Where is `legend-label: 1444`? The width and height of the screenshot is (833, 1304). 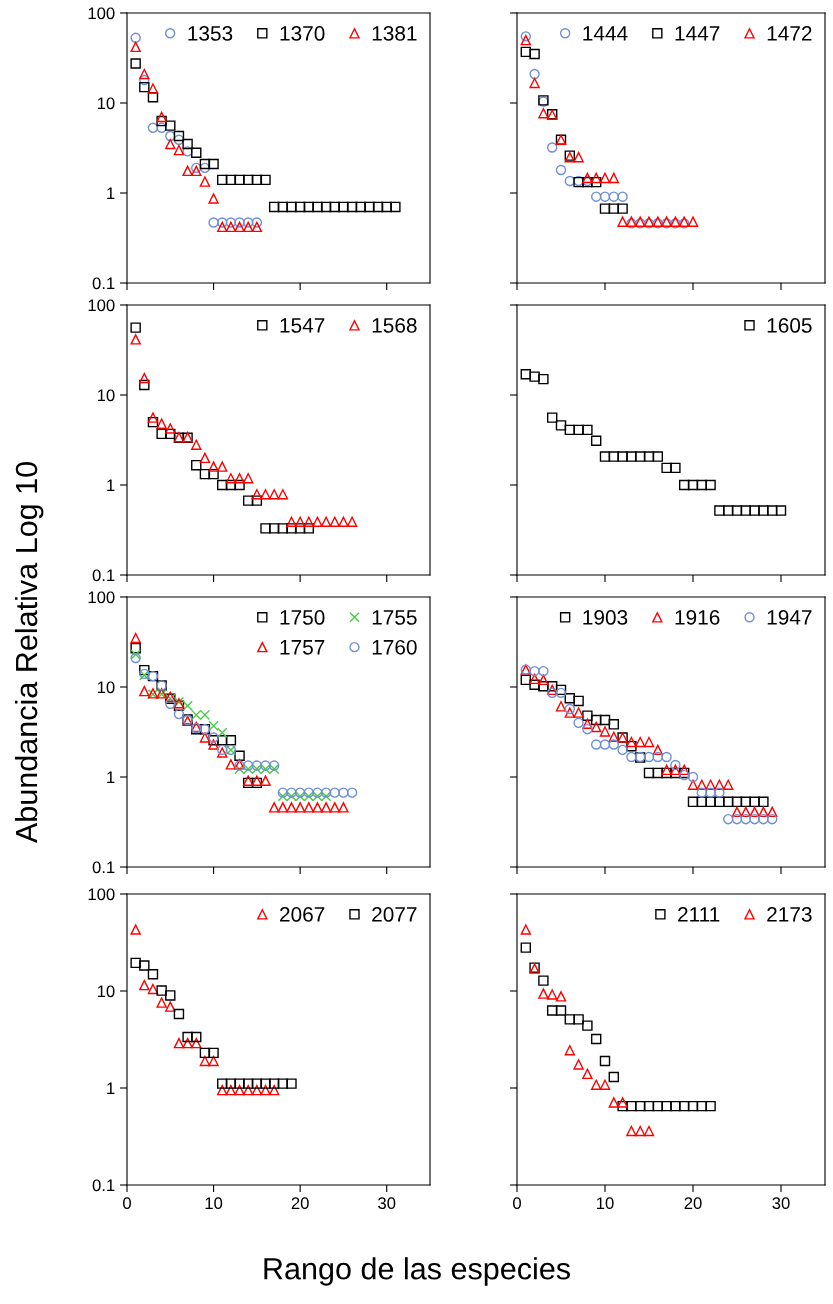 legend-label: 1444 is located at coordinates (605, 33).